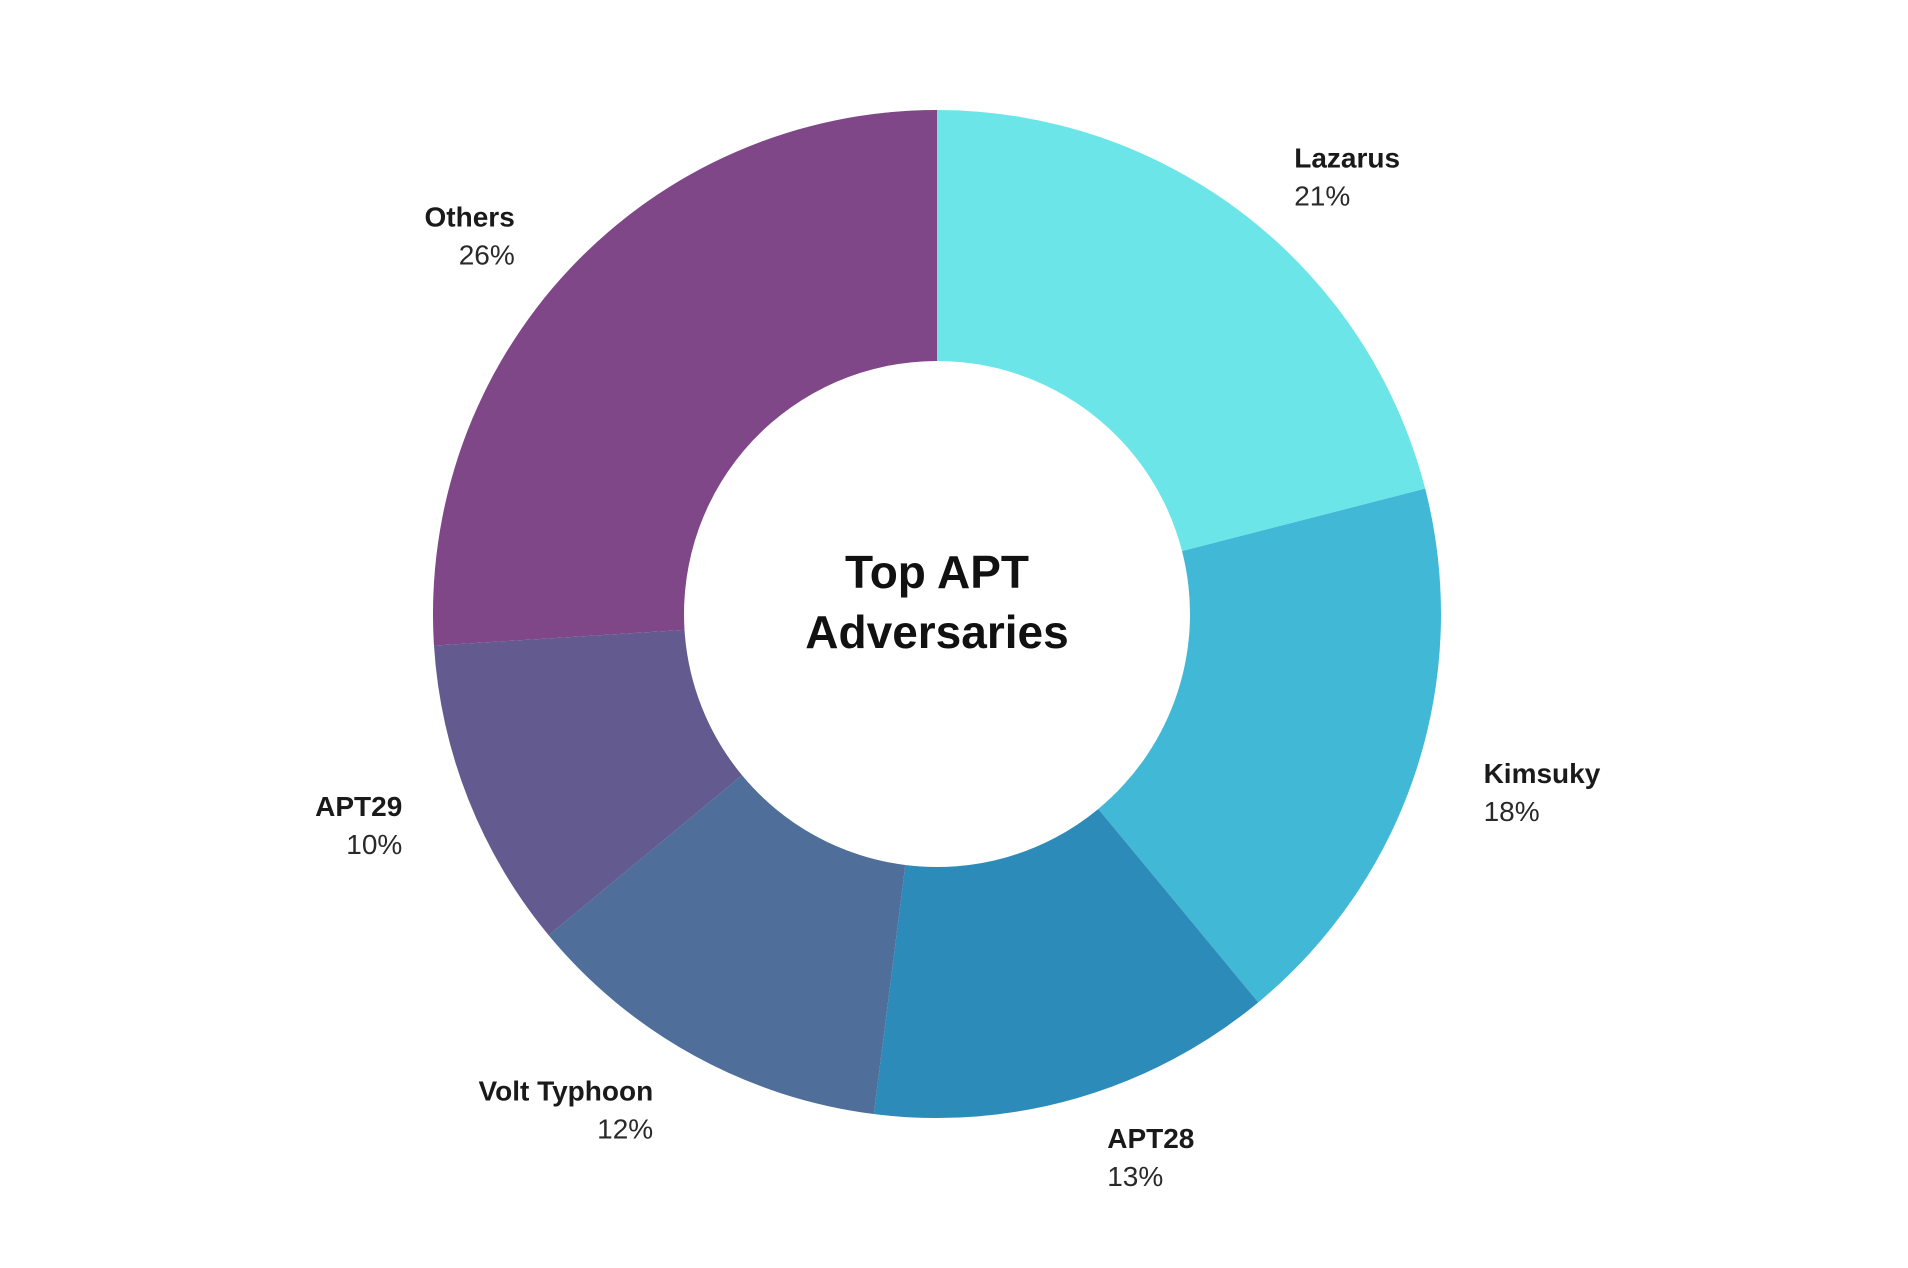 The image size is (1908, 1268). What do you see at coordinates (1270, 745) in the screenshot?
I see `slice-kimsuky` at bounding box center [1270, 745].